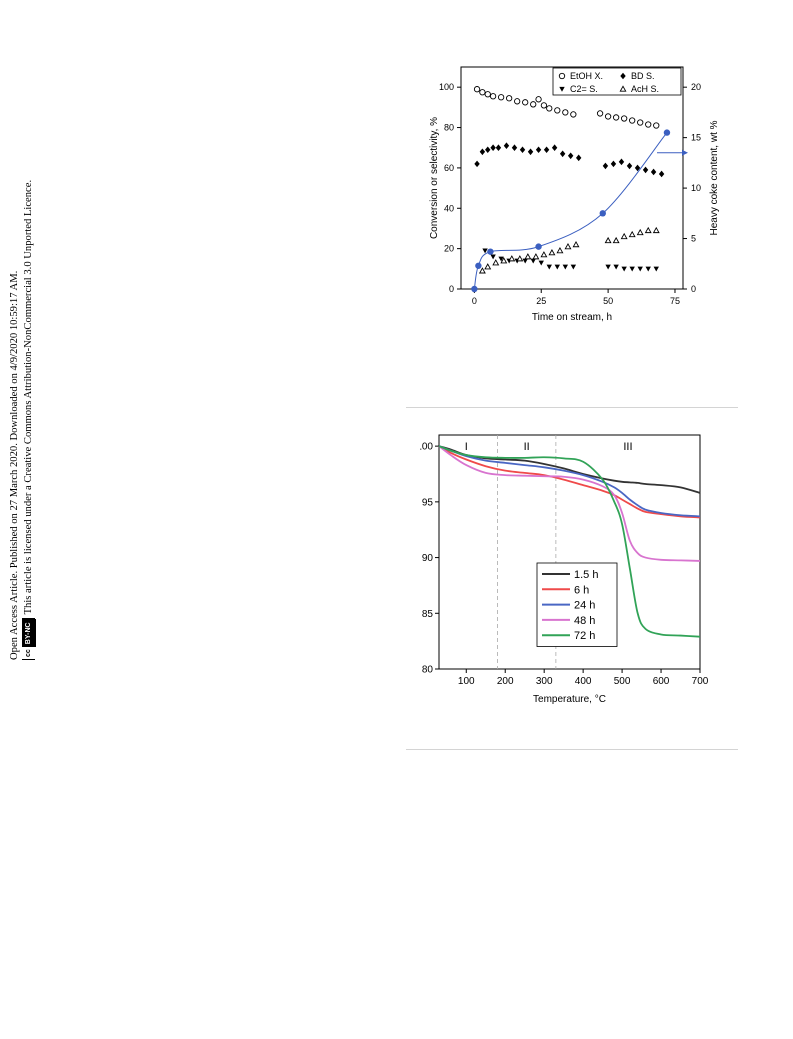 This screenshot has width=793, height=1039. What do you see at coordinates (693, 239) in the screenshot?
I see `y2-tick-label: 5` at bounding box center [693, 239].